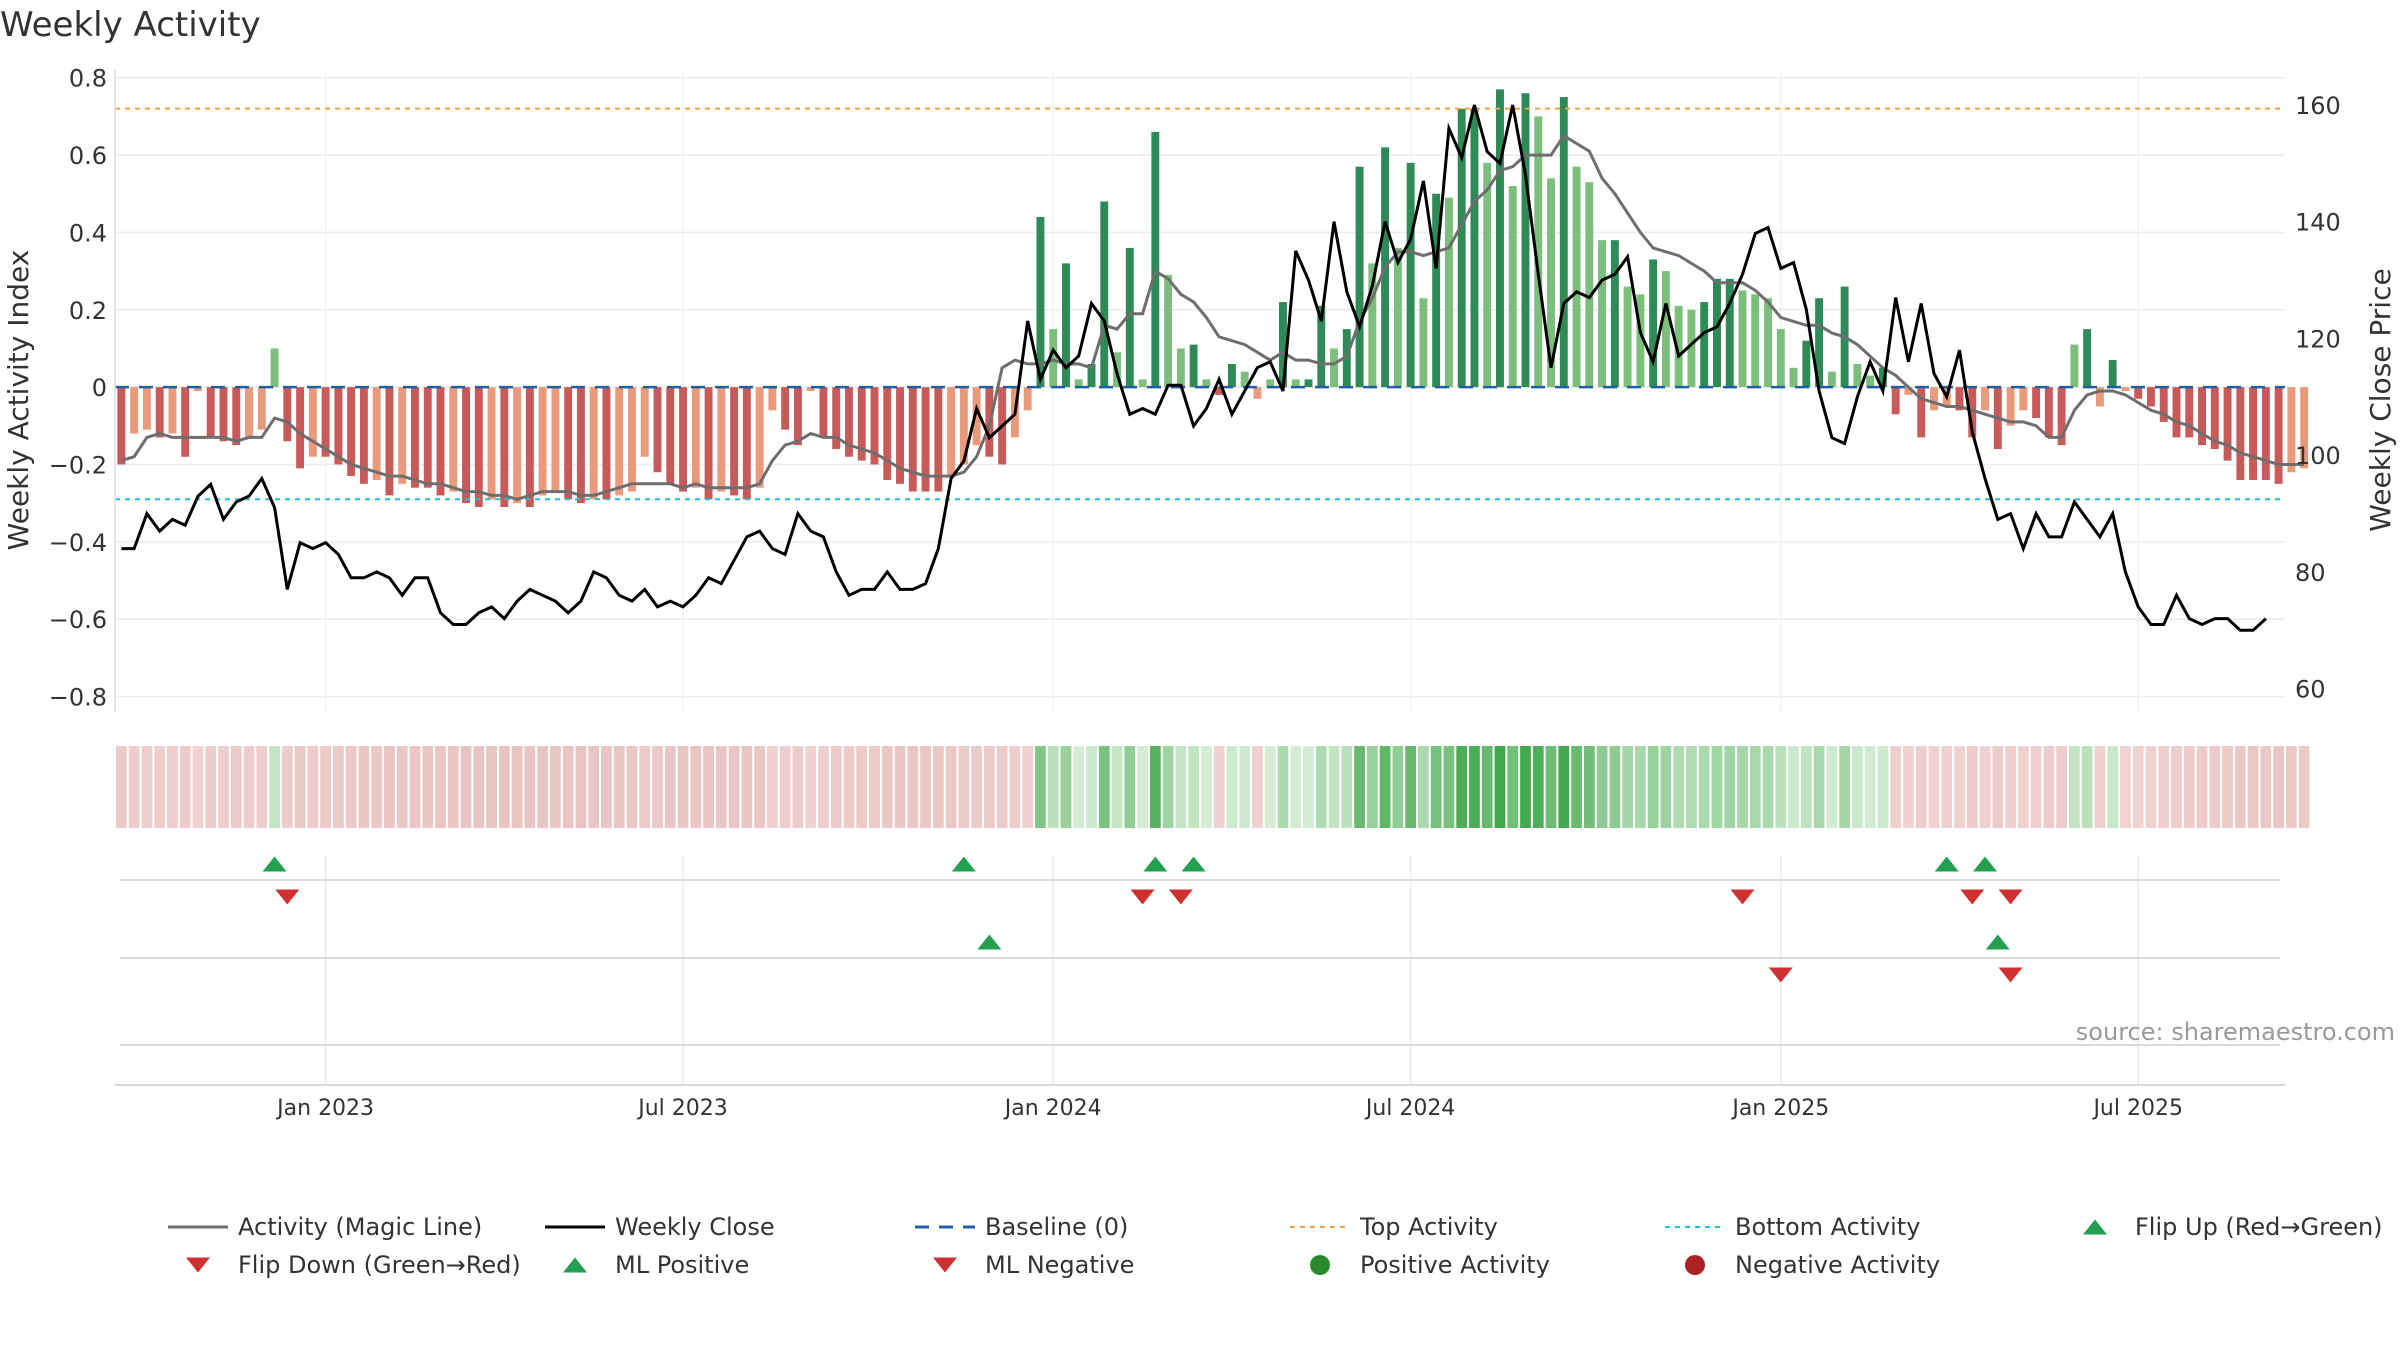 The image size is (2400, 1350). Describe the element at coordinates (1780, 975) in the screenshot. I see `ml-negative-marker` at that location.